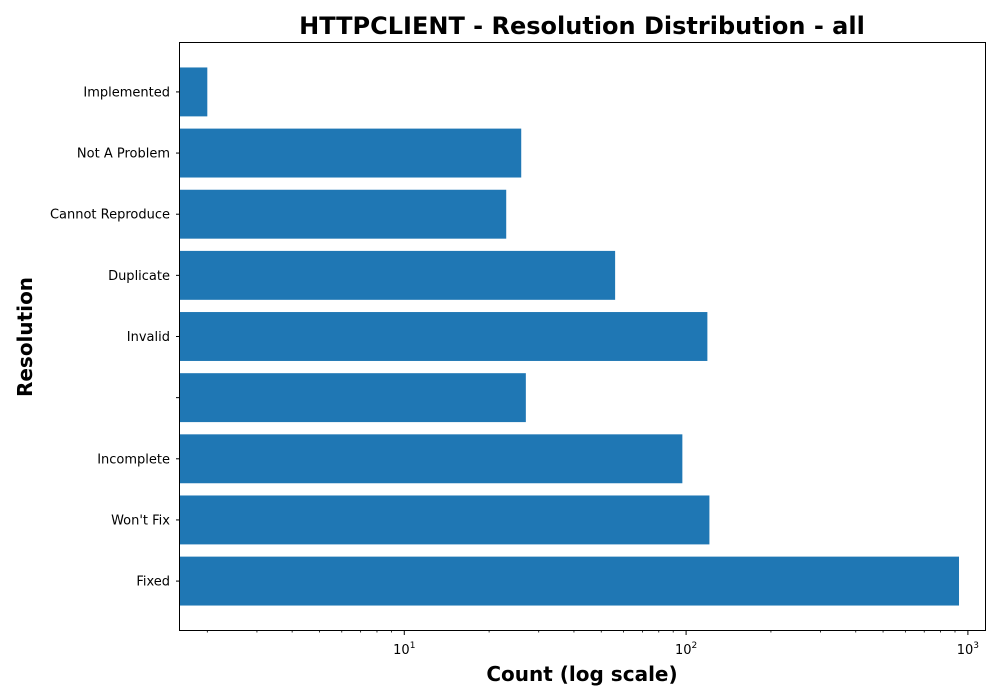 This screenshot has height=700, width=1000. What do you see at coordinates (133, 459) in the screenshot?
I see `y-tick-label: Incomplete` at bounding box center [133, 459].